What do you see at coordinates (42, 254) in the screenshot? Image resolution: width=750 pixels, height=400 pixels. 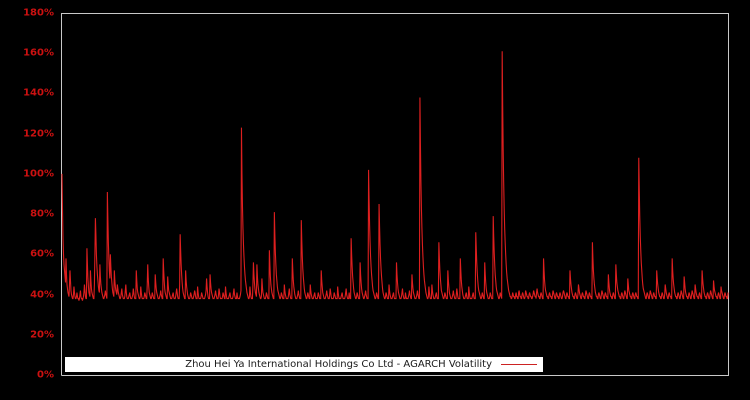 I see `y-tick-label: 60%` at bounding box center [42, 254].